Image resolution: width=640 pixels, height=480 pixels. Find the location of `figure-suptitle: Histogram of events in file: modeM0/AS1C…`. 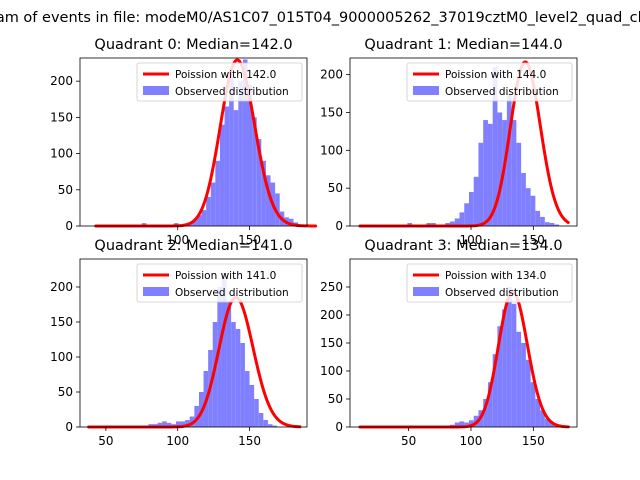

figure-suptitle: Histogram of events in file: modeM0/AS1C… is located at coordinates (320, 18).